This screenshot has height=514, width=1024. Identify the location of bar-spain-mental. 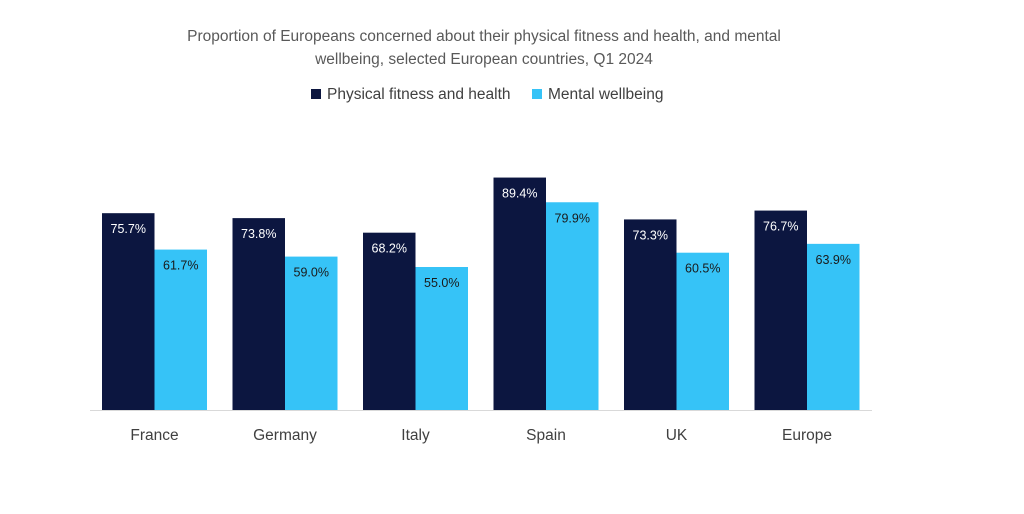
(572, 306).